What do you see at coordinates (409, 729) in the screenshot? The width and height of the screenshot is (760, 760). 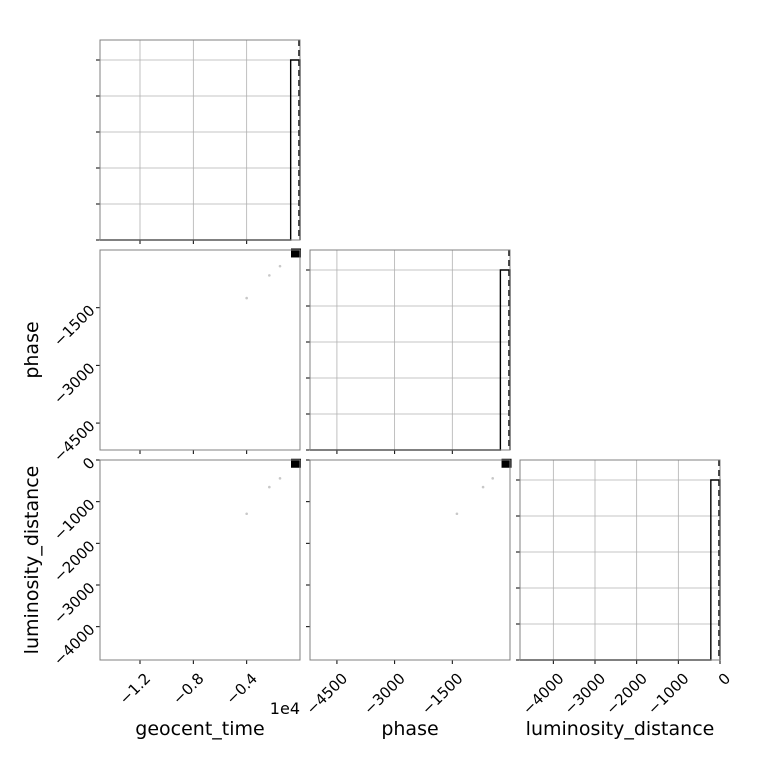 I see `x-axis-label-phase: phase` at bounding box center [409, 729].